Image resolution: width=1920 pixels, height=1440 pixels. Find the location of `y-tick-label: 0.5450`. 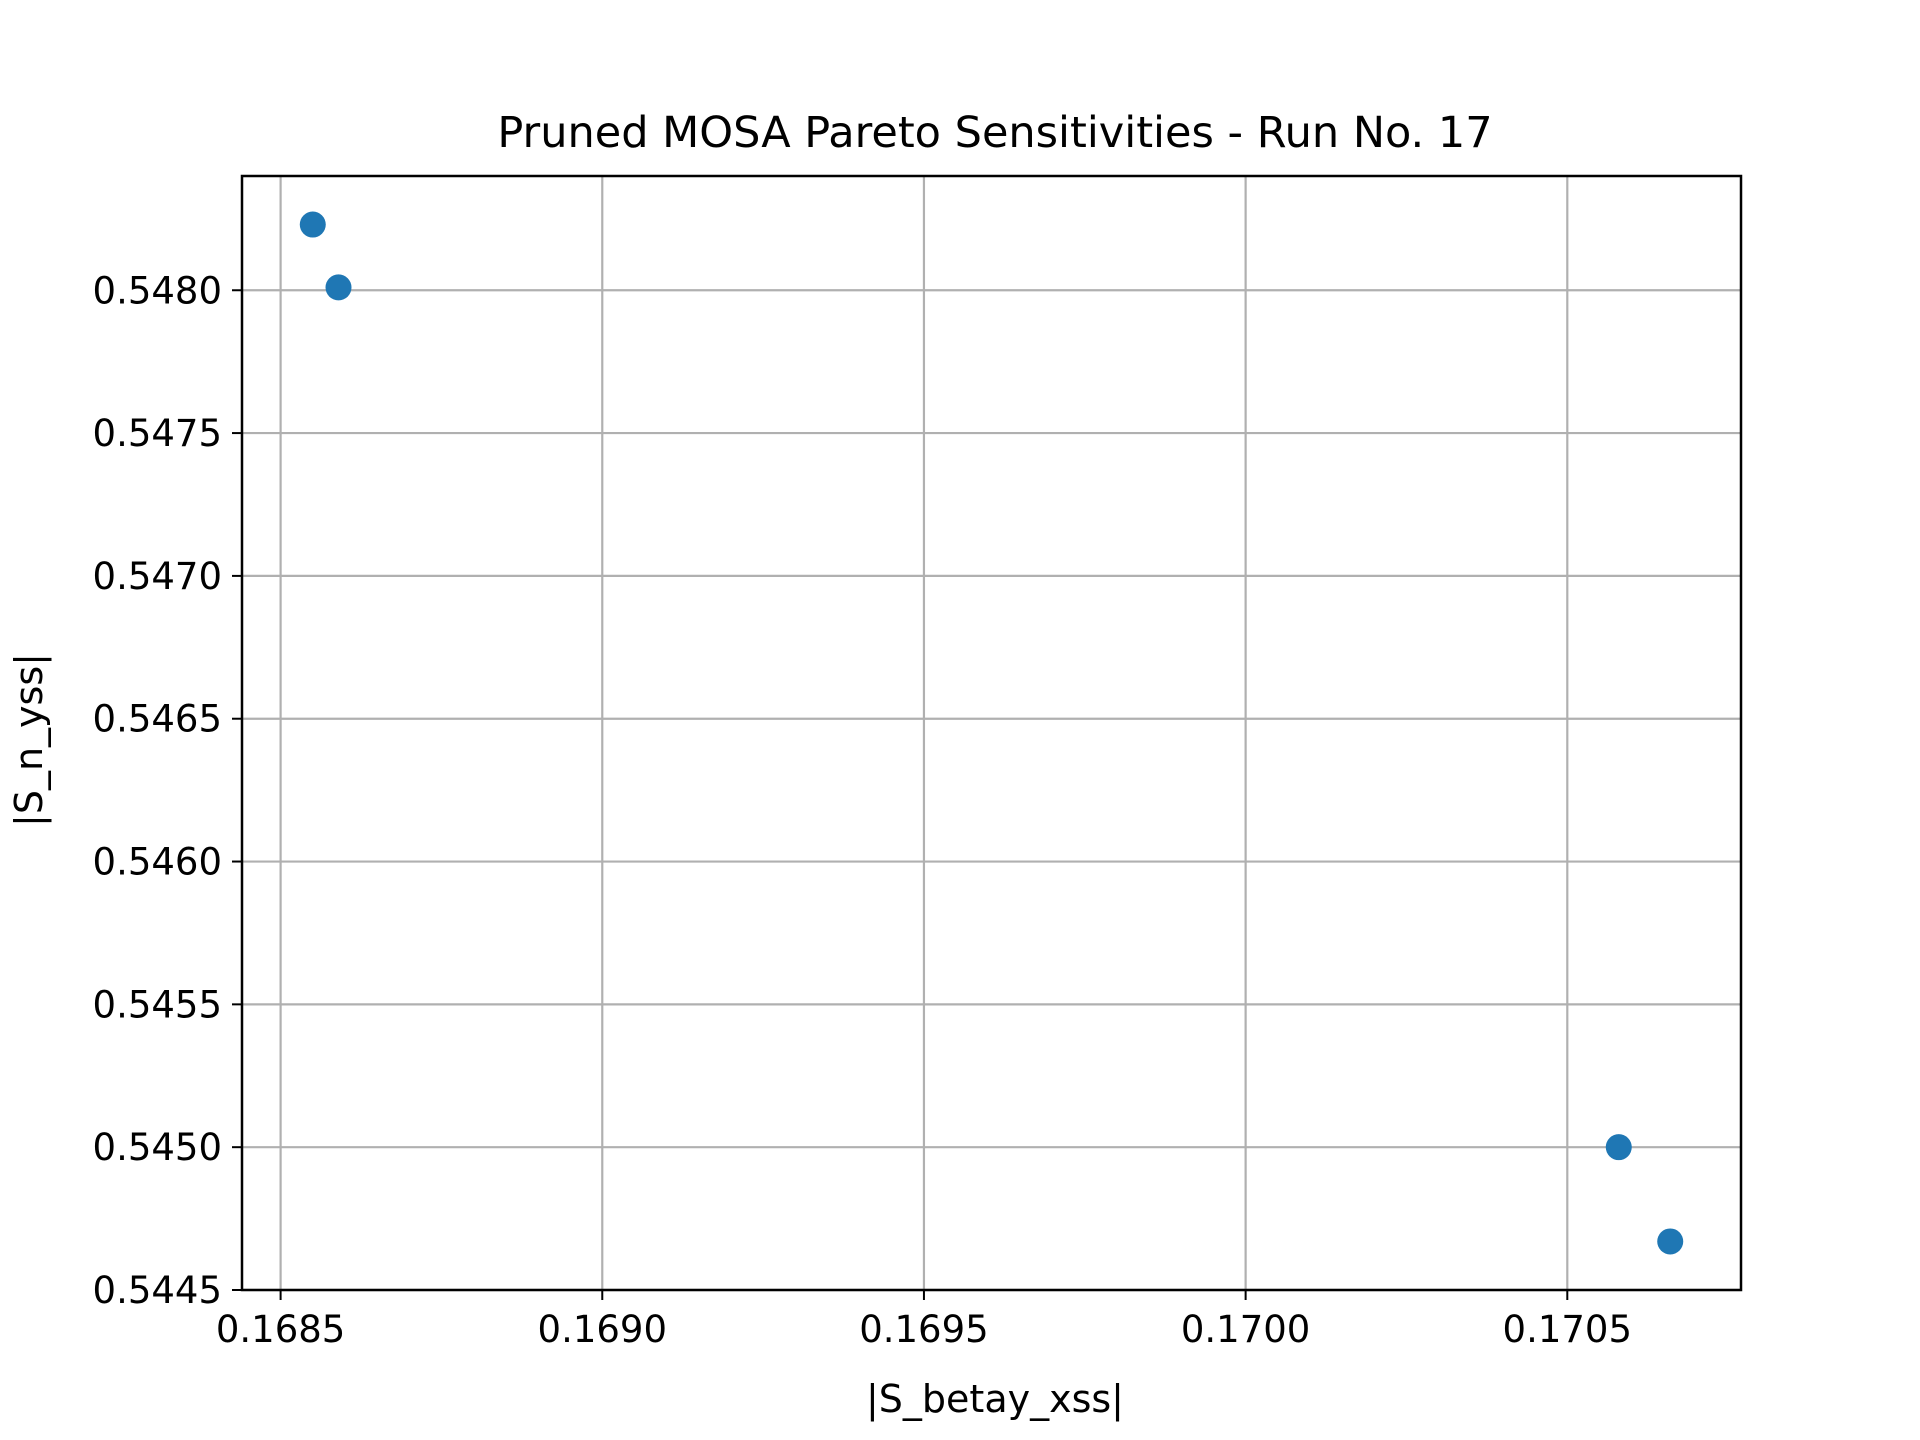

y-tick-label: 0.5450 is located at coordinates (157, 1147).